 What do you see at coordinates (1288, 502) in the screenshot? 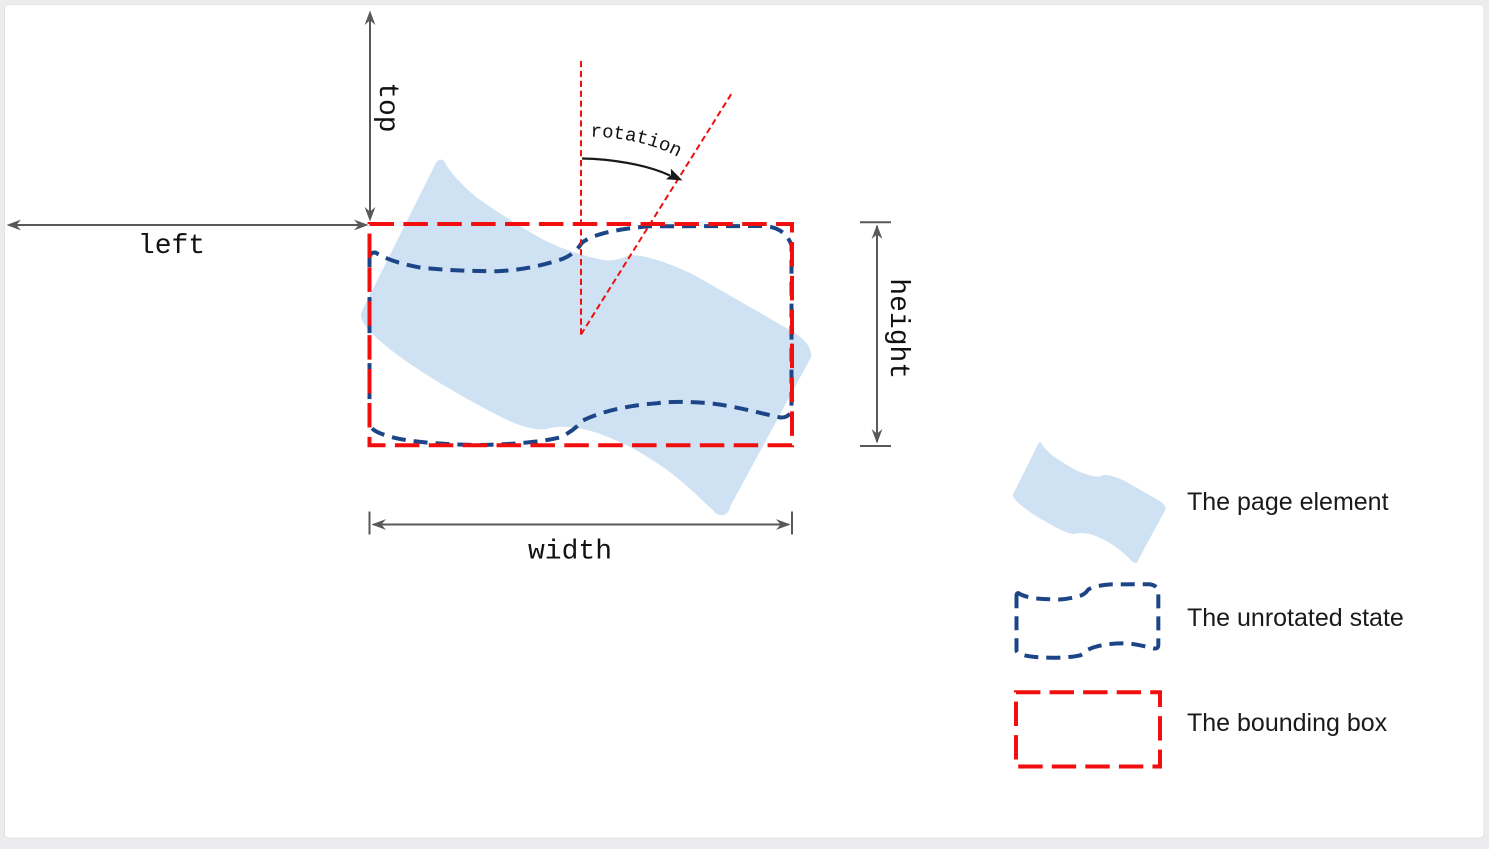
I see `svg-text: The page element` at bounding box center [1288, 502].